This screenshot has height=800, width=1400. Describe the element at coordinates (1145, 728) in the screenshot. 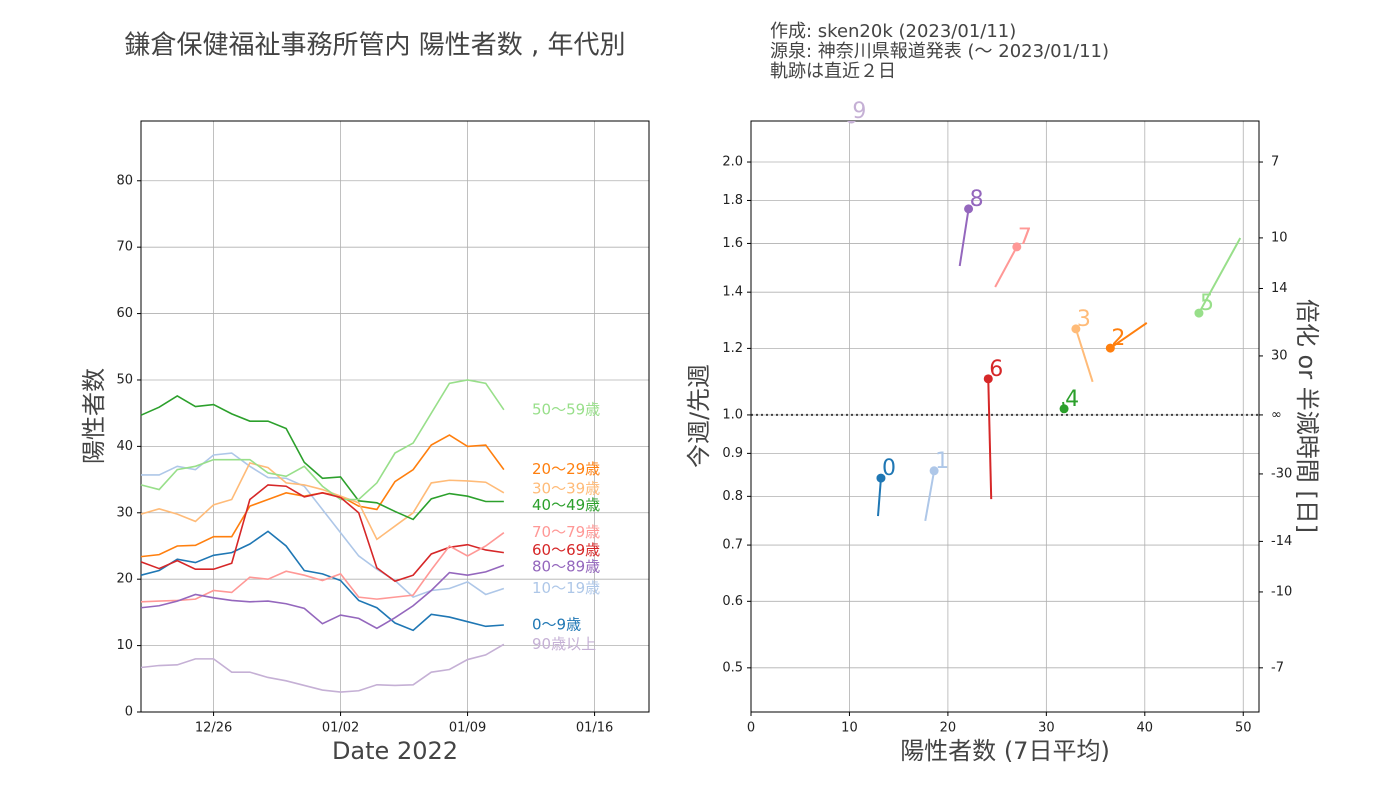

I see `x-tick-label: 40` at that location.